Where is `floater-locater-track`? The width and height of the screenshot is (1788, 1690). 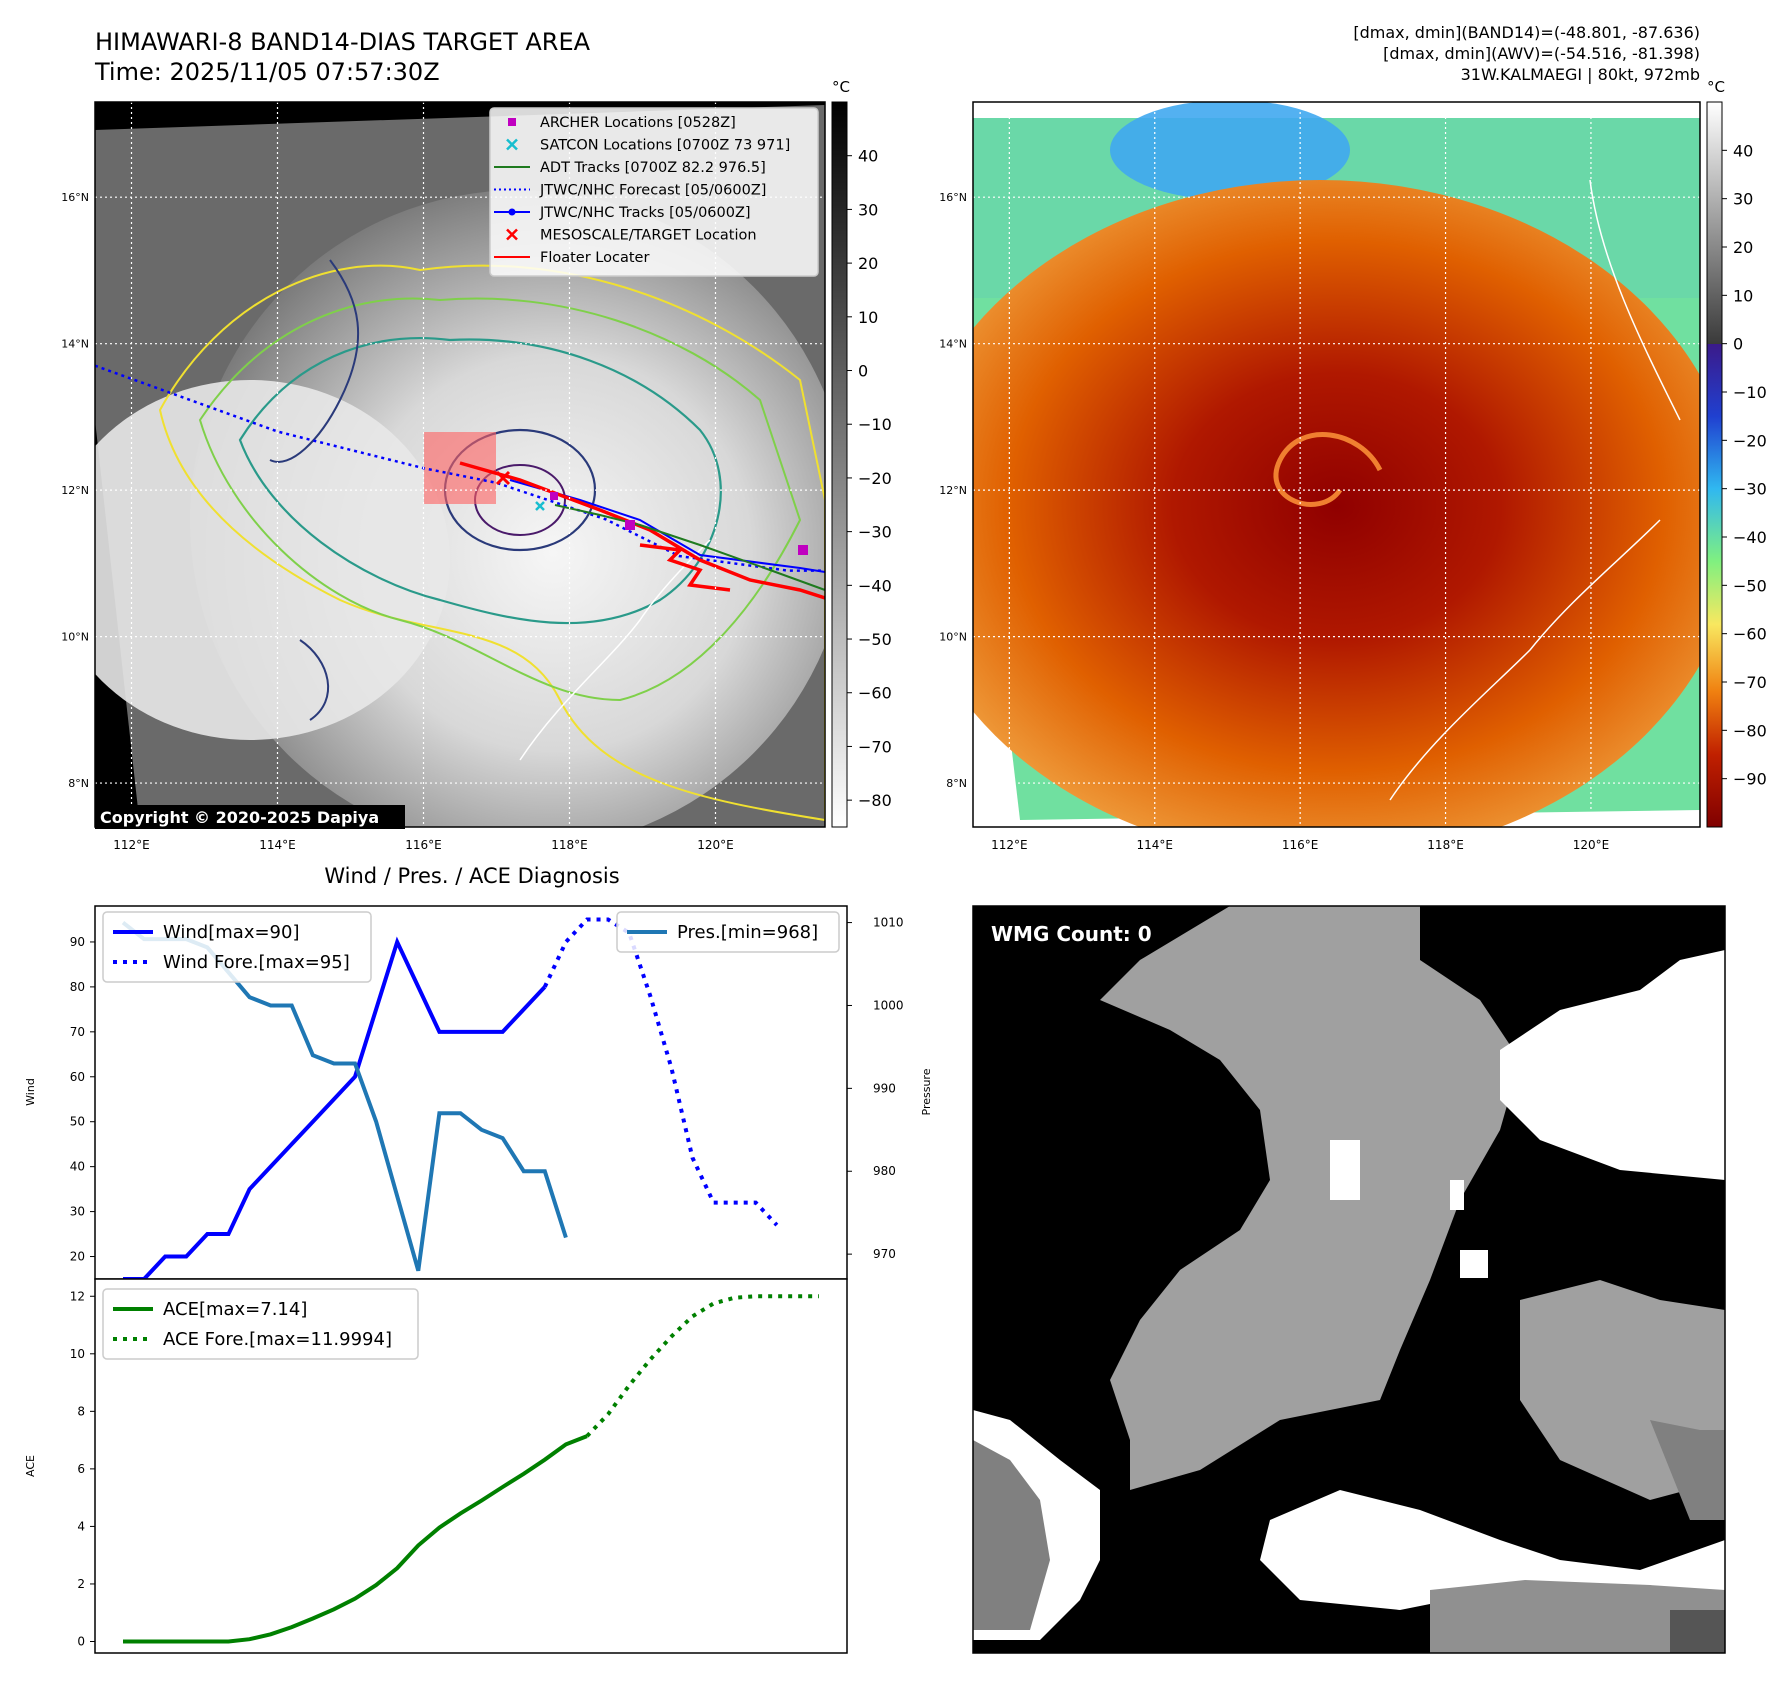
floater-locater-track is located at coordinates (642, 530).